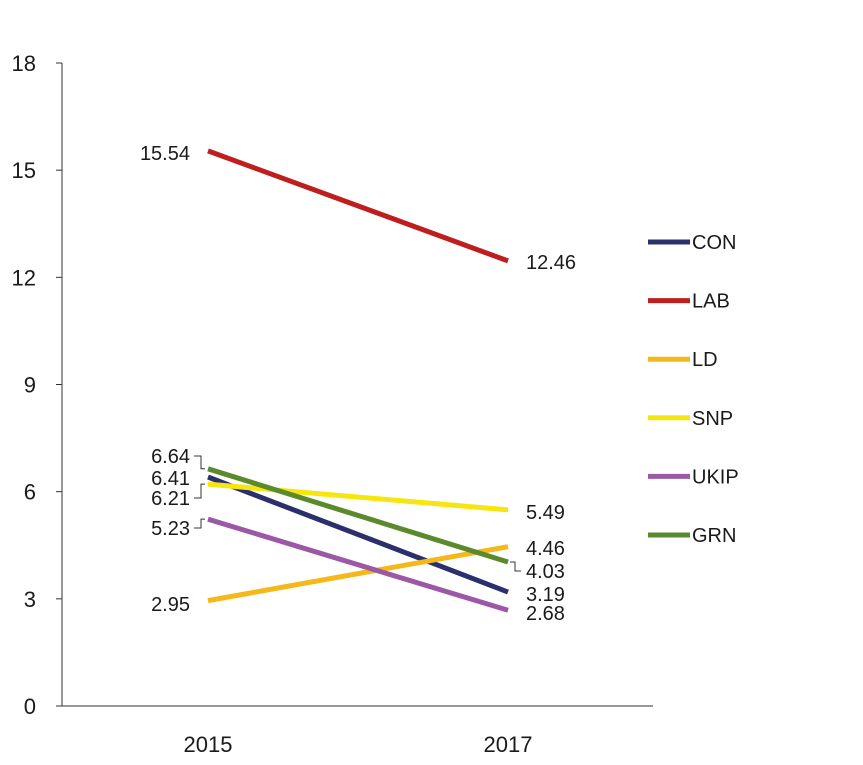  I want to click on series-line-ld, so click(358, 574).